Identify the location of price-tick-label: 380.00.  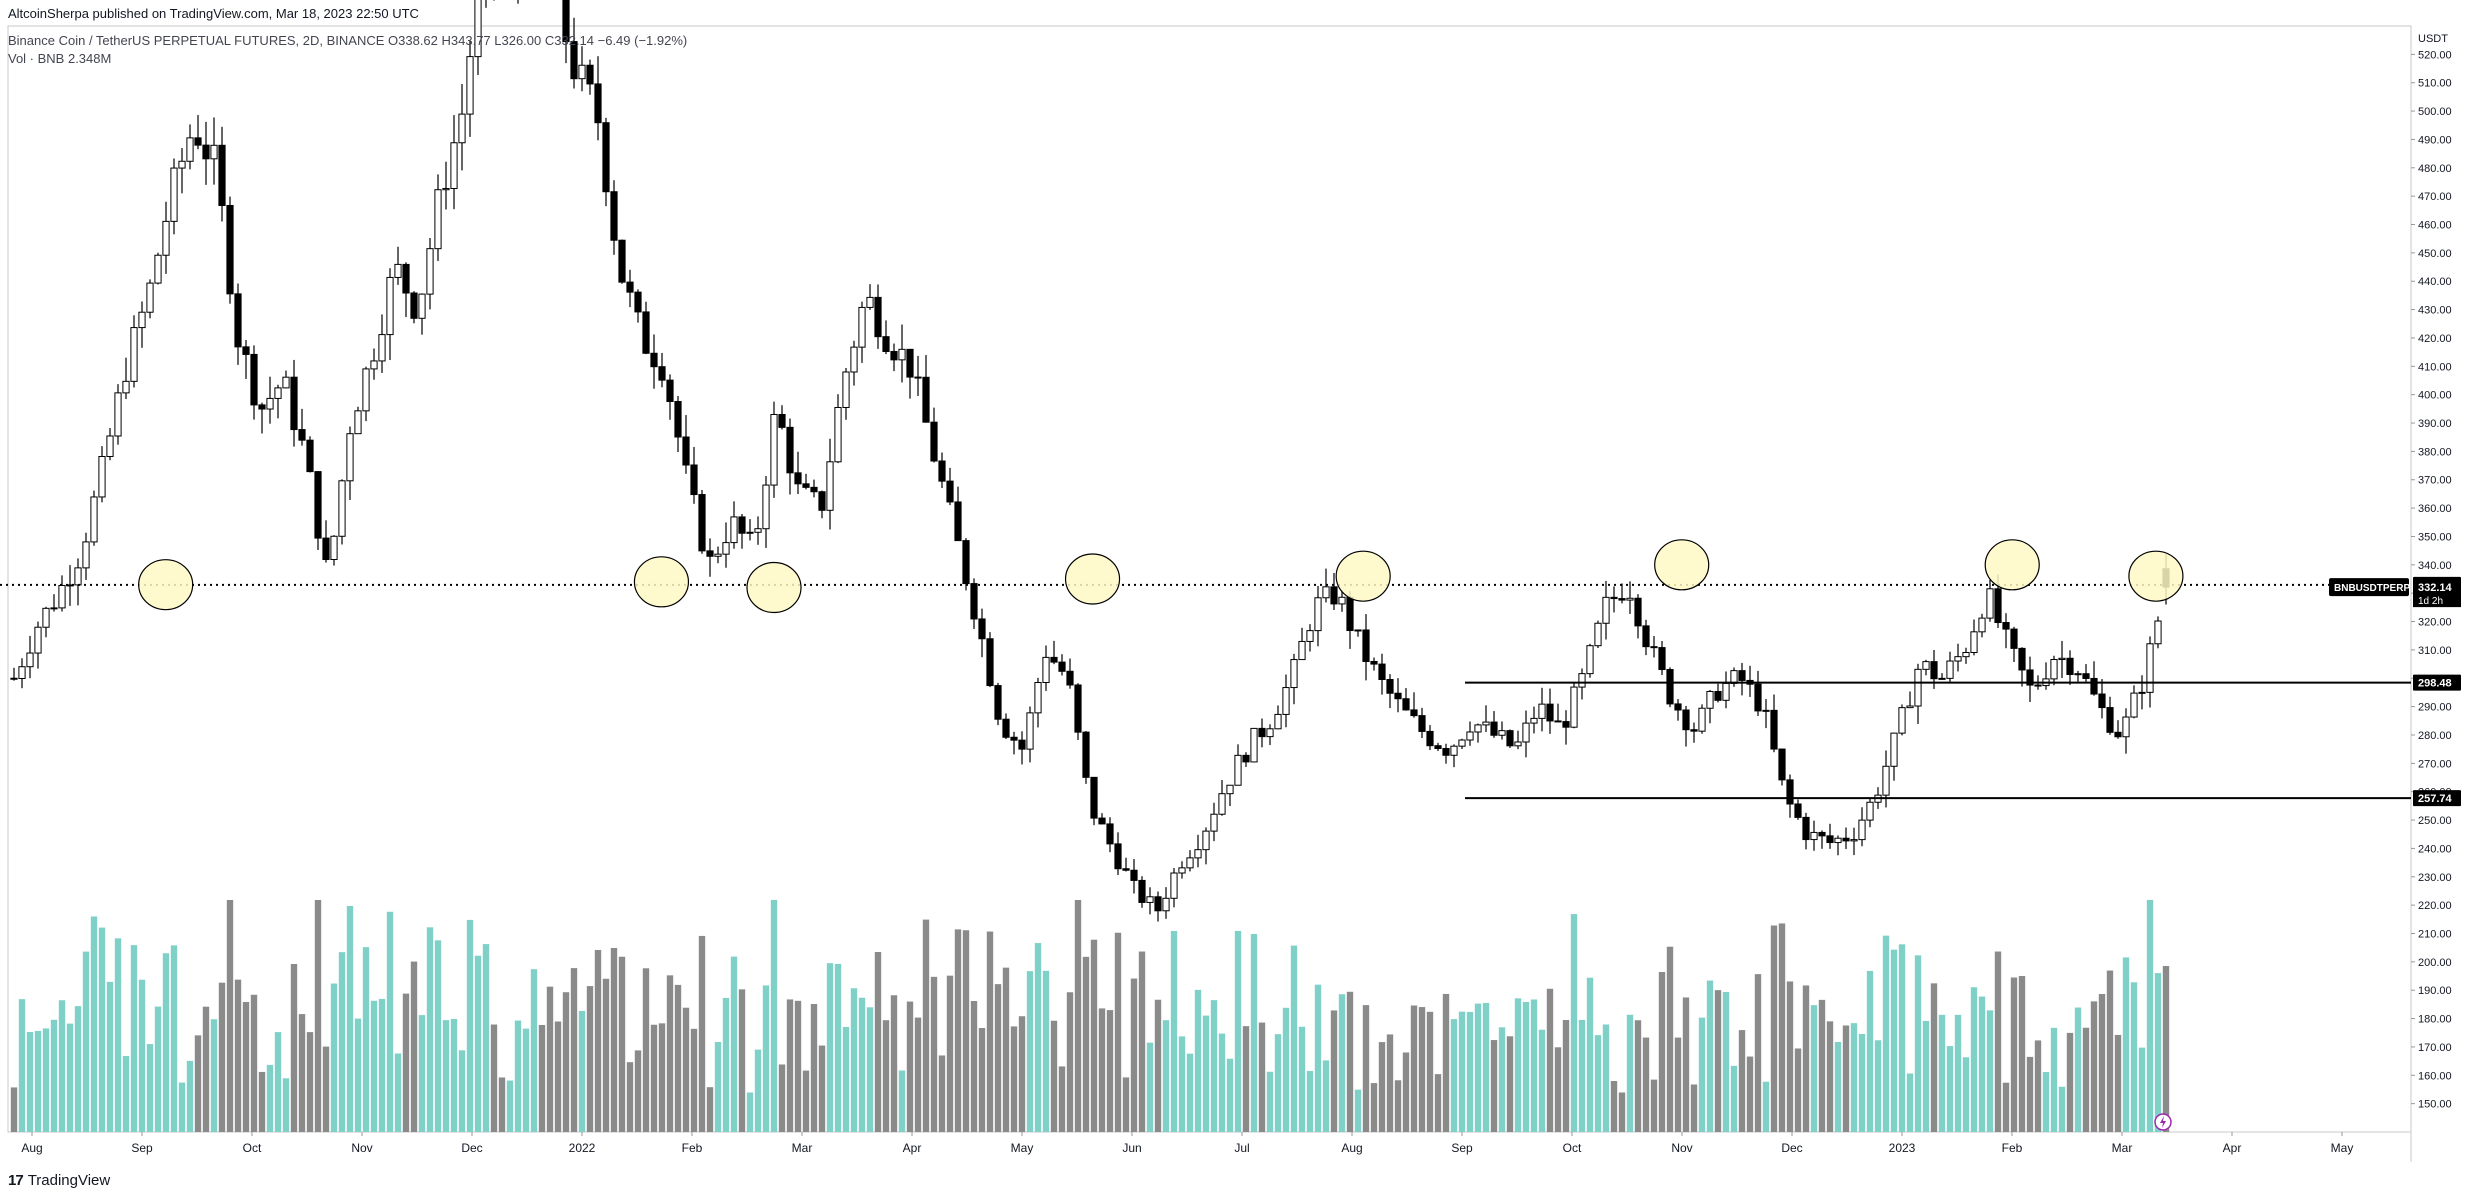
(2435, 452).